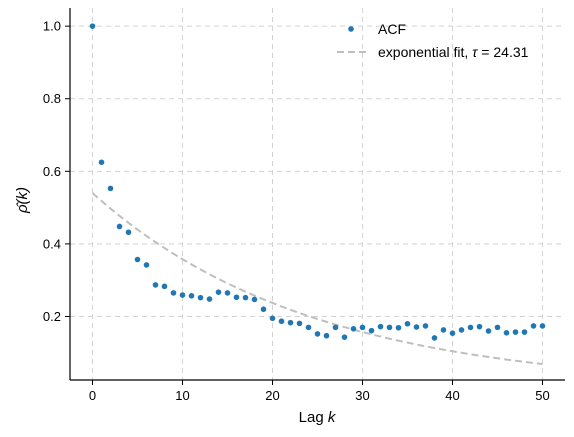  What do you see at coordinates (452, 395) in the screenshot?
I see `x-tick-label: 40` at bounding box center [452, 395].